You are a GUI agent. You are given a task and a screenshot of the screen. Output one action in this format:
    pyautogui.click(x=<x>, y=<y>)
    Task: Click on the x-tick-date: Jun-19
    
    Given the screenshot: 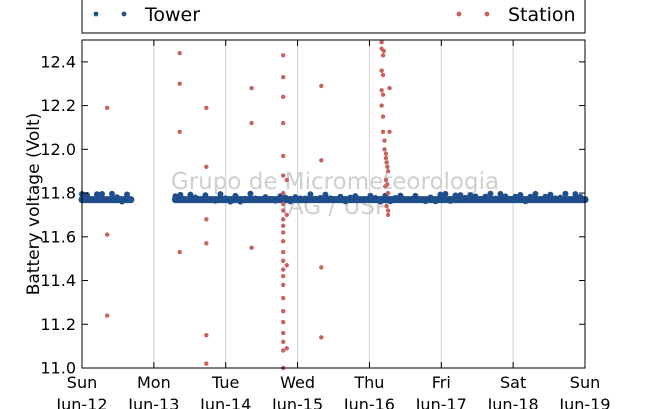 What is the action you would take?
    pyautogui.click(x=584, y=402)
    